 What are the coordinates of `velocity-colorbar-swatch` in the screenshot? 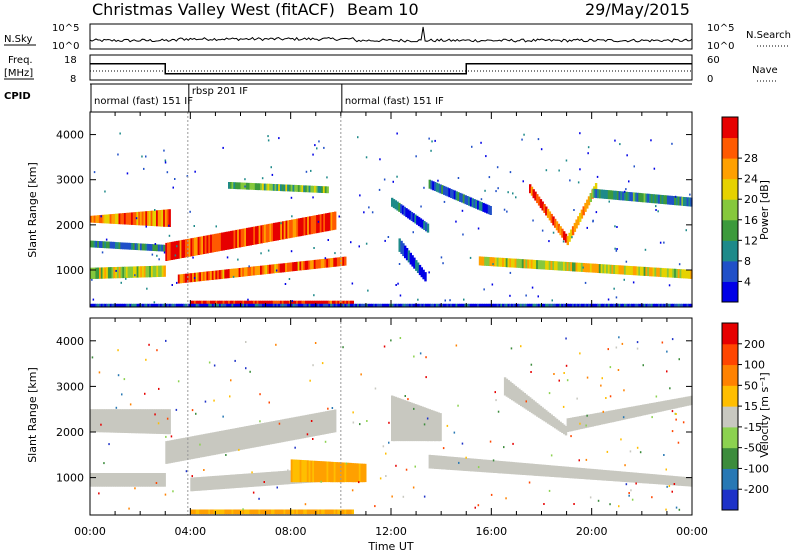 It's located at (730, 479).